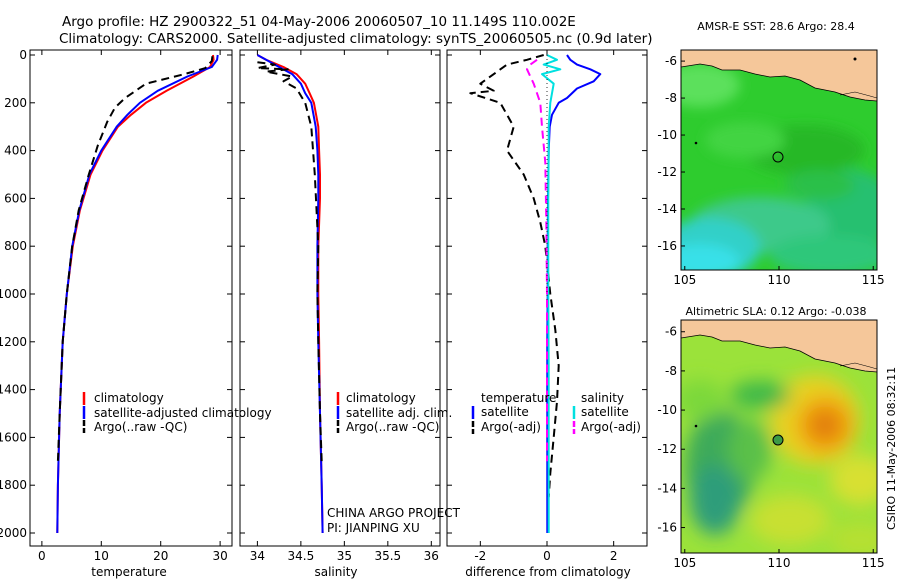 This screenshot has height=580, width=900. I want to click on difference-series, so click(535, 293).